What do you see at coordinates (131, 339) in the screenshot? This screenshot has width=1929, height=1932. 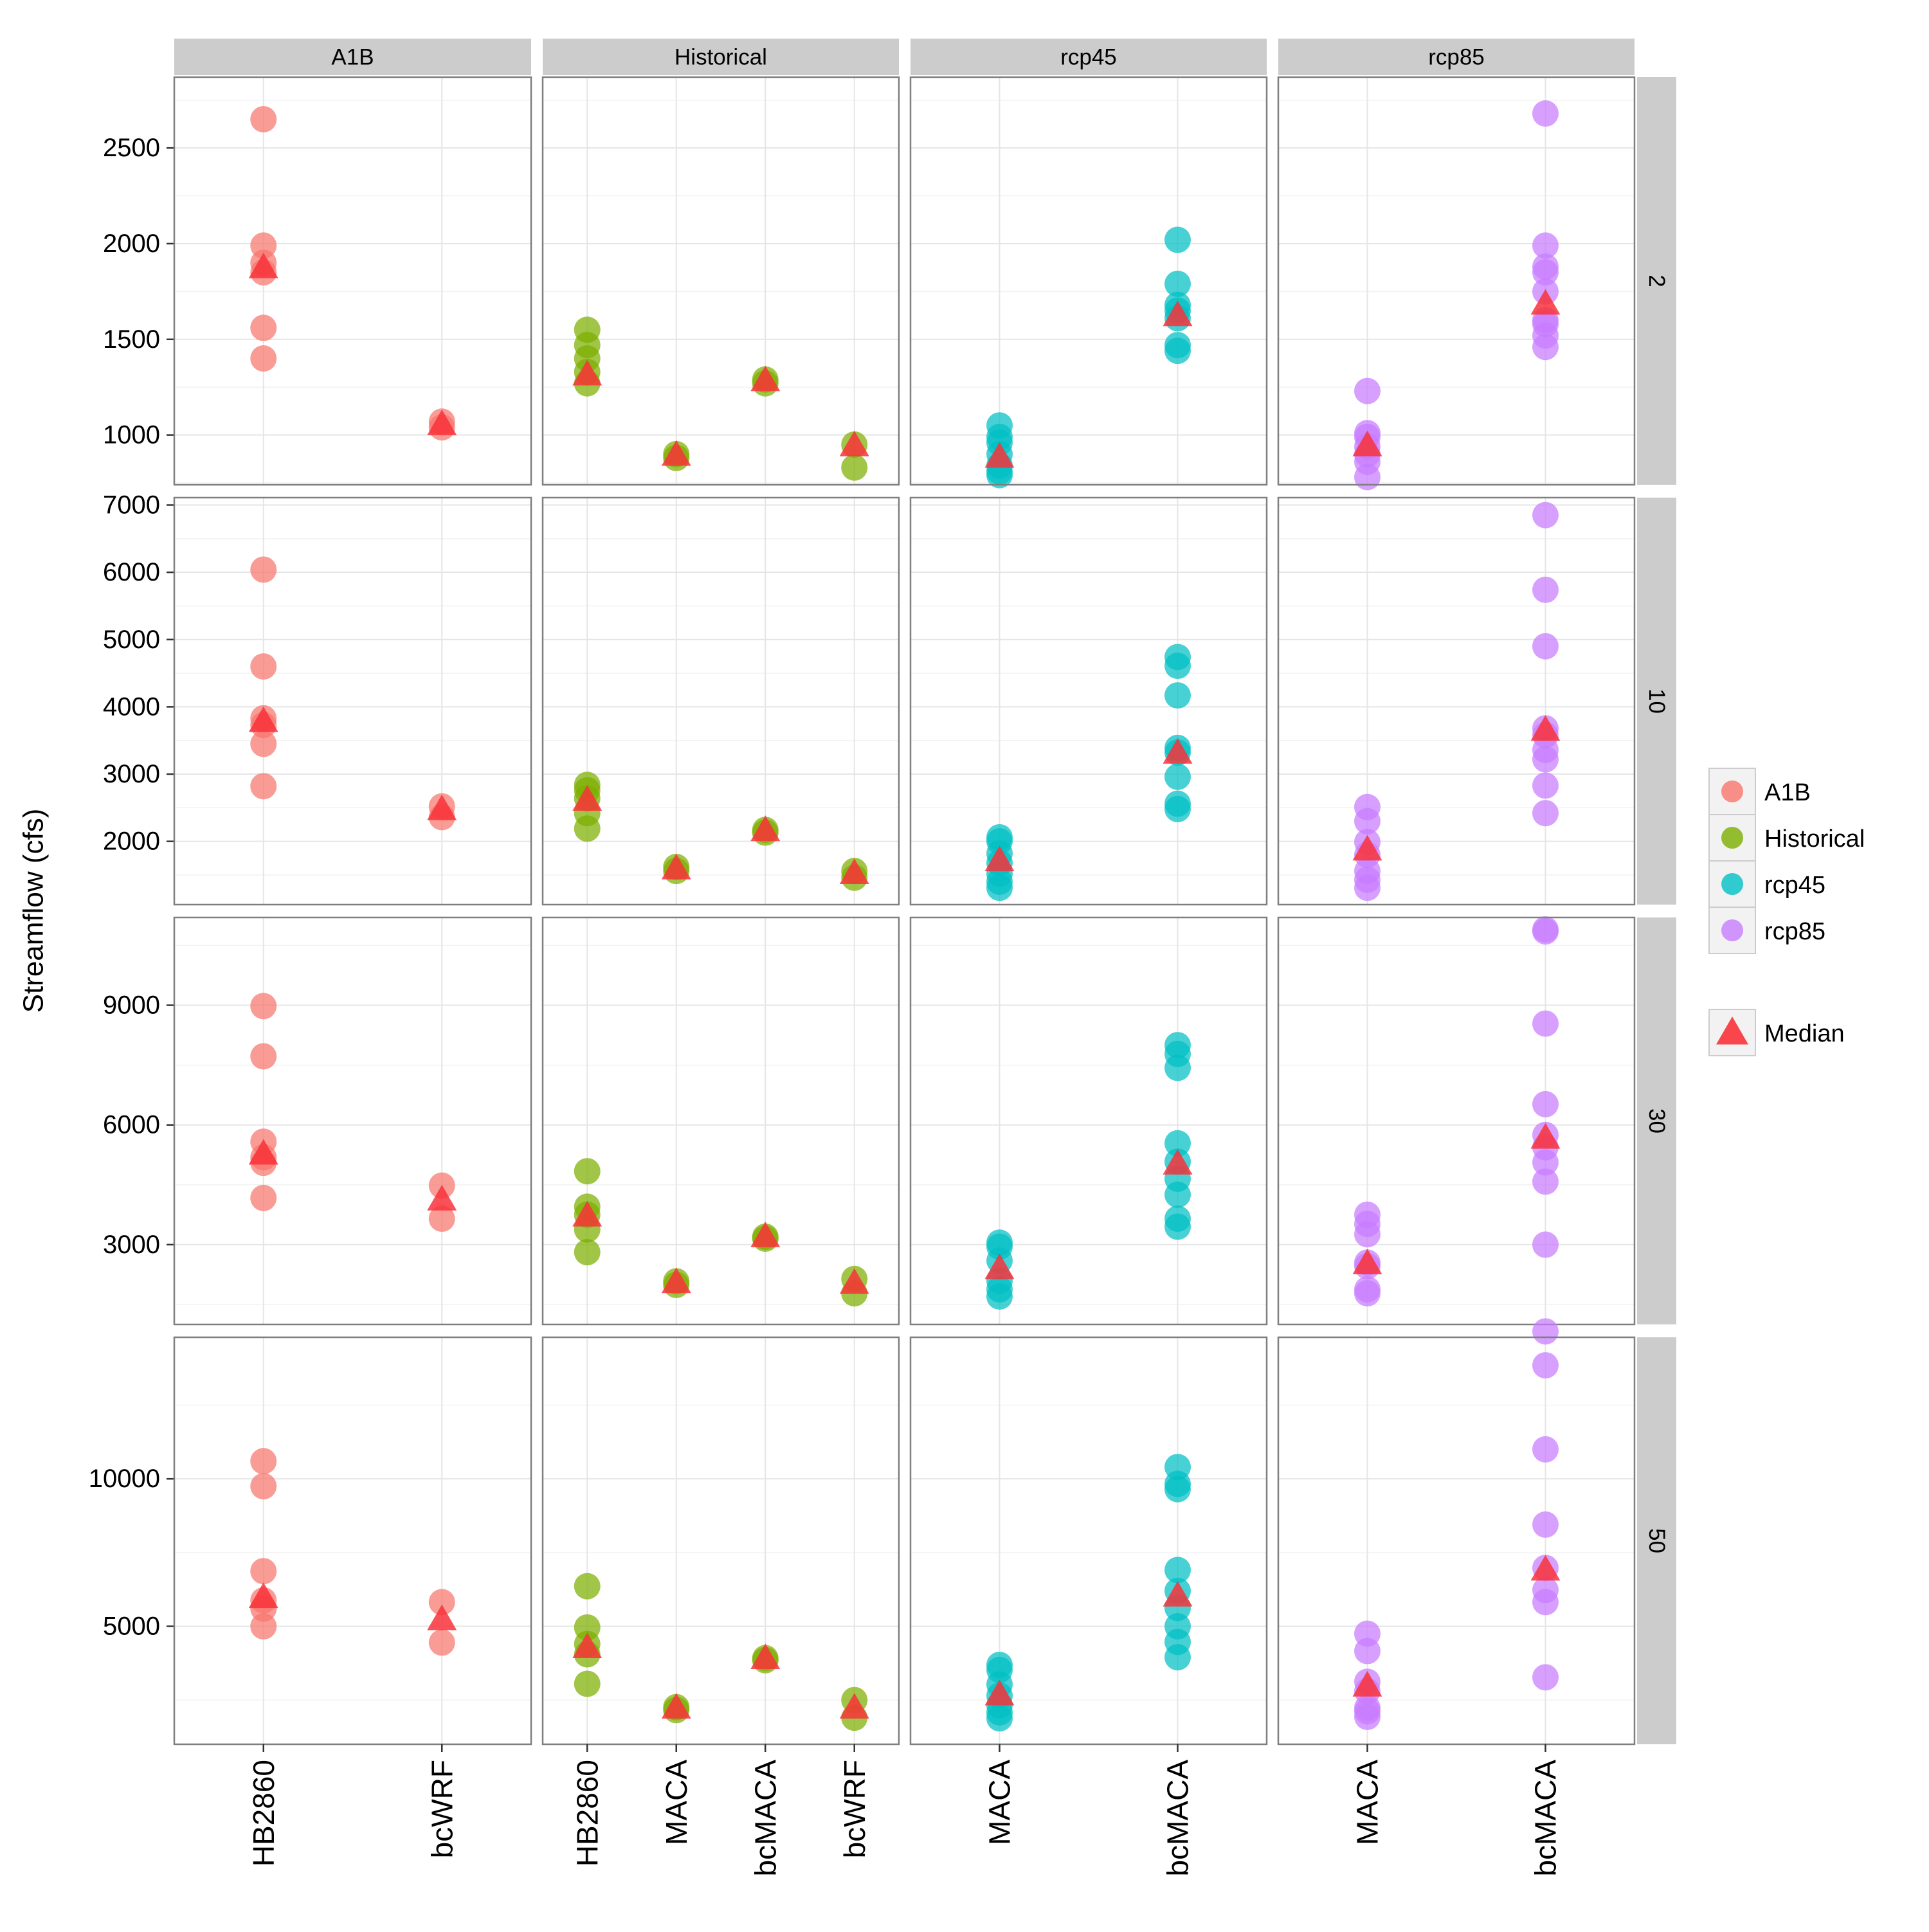 I see `y-tick-label: 1500` at bounding box center [131, 339].